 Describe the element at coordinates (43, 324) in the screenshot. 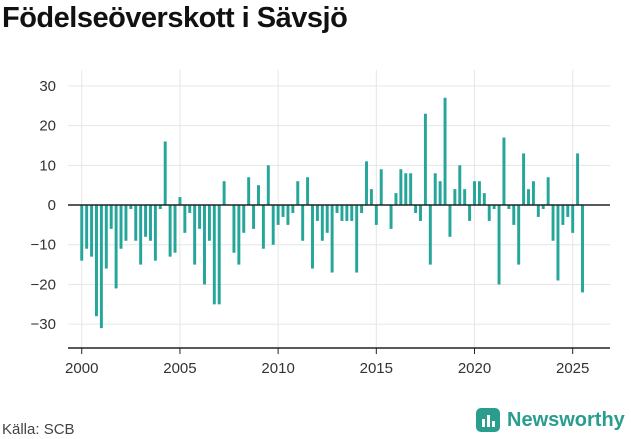

I see `y-tick-label: −30` at that location.